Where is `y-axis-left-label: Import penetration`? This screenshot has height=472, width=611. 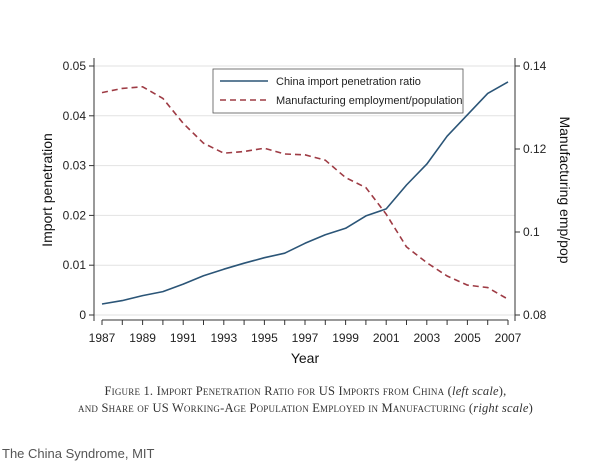
y-axis-left-label: Import penetration is located at coordinates (47, 190).